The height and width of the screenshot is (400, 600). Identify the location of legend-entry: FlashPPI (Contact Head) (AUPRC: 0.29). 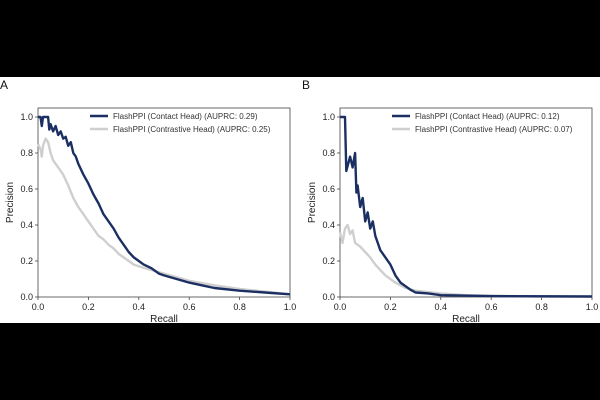
(185, 116).